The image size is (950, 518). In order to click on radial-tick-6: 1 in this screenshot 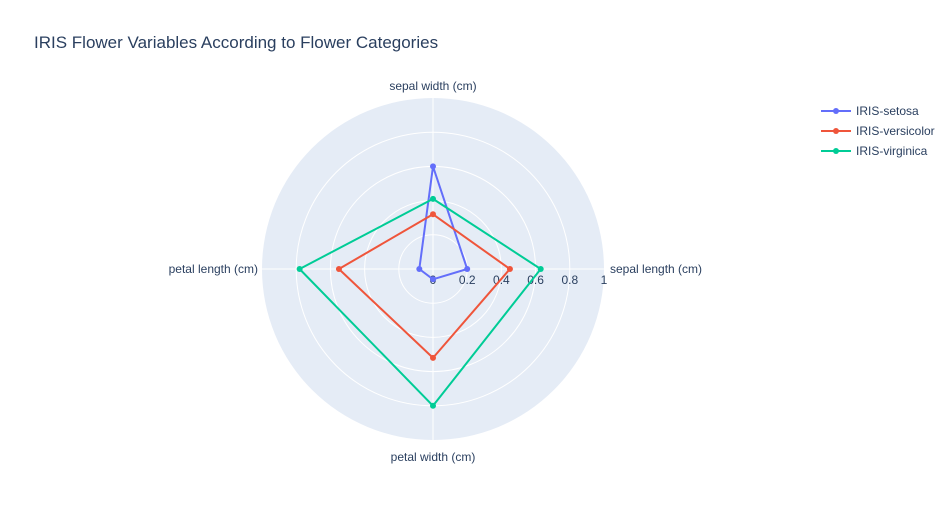, I will do `click(604, 280)`.